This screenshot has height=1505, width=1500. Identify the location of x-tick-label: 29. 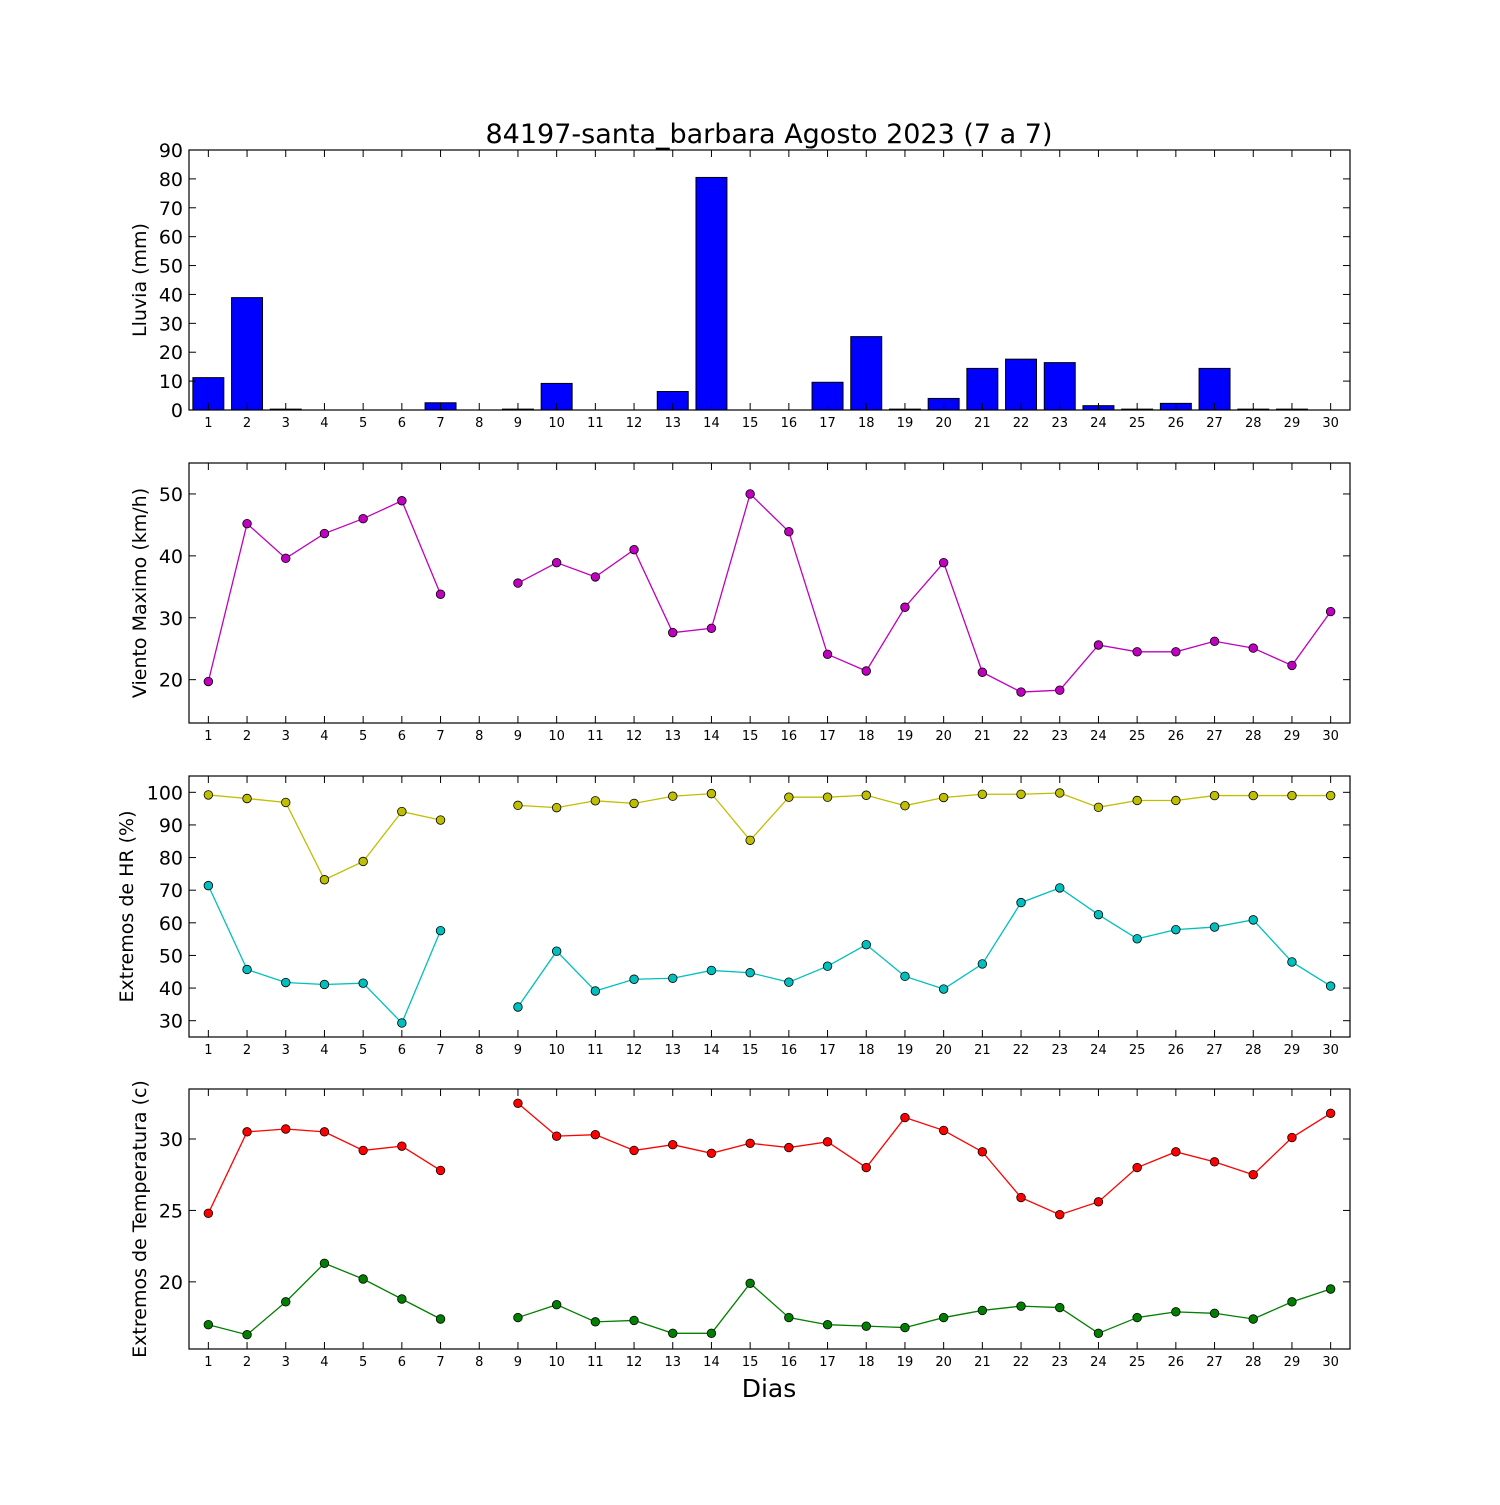
(1292, 423).